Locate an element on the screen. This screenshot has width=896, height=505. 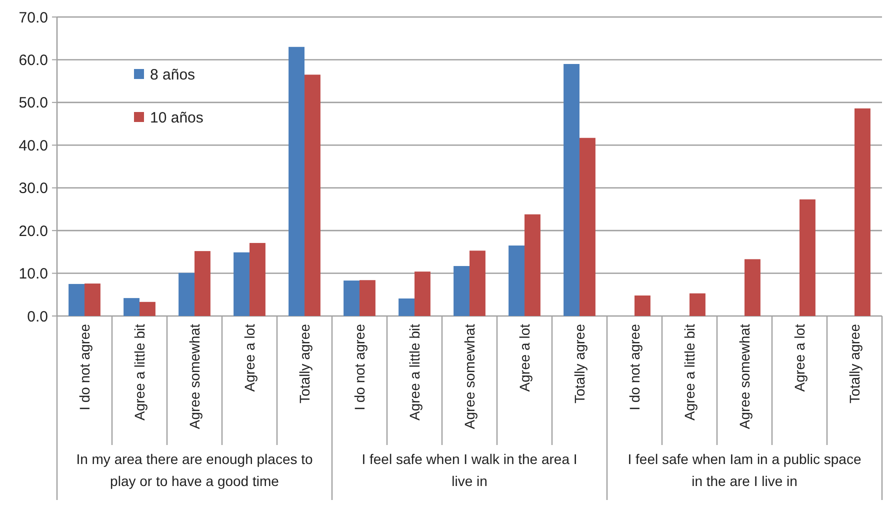
y-tick-label: 20.0 is located at coordinates (33, 231).